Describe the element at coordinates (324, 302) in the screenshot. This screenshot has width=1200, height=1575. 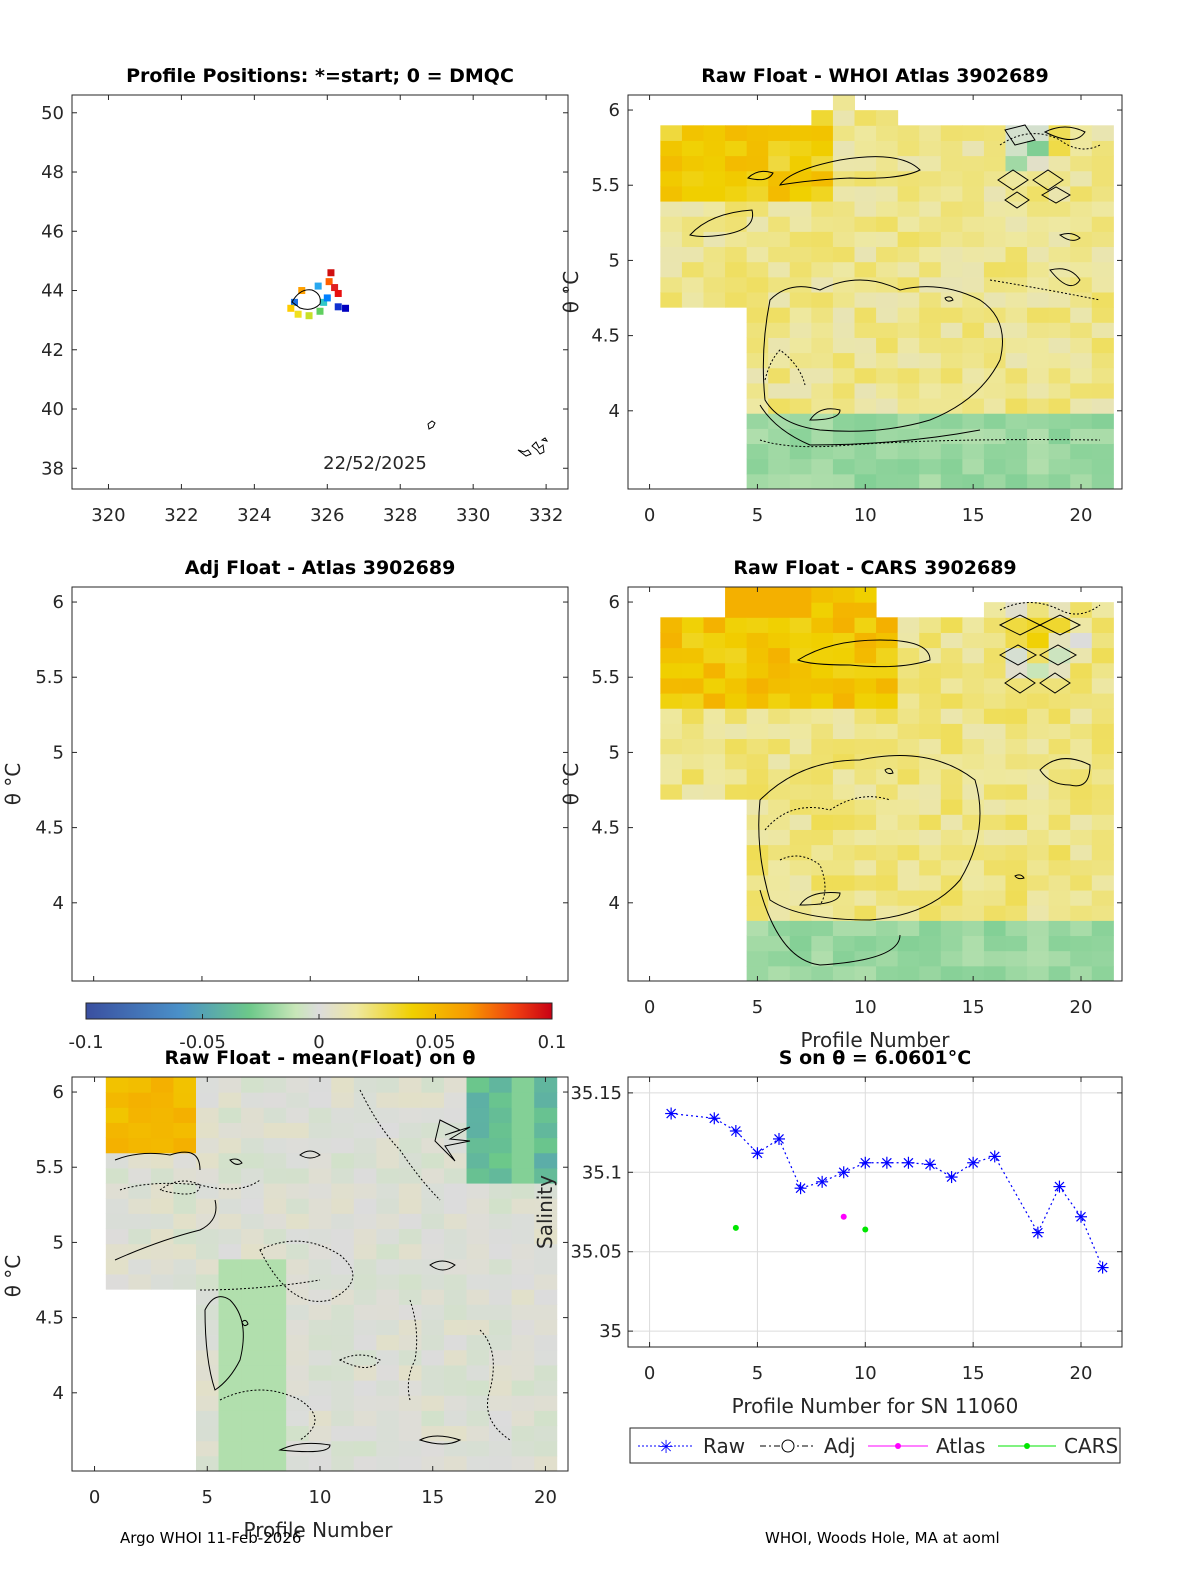
I see `profile-position-marker` at that location.